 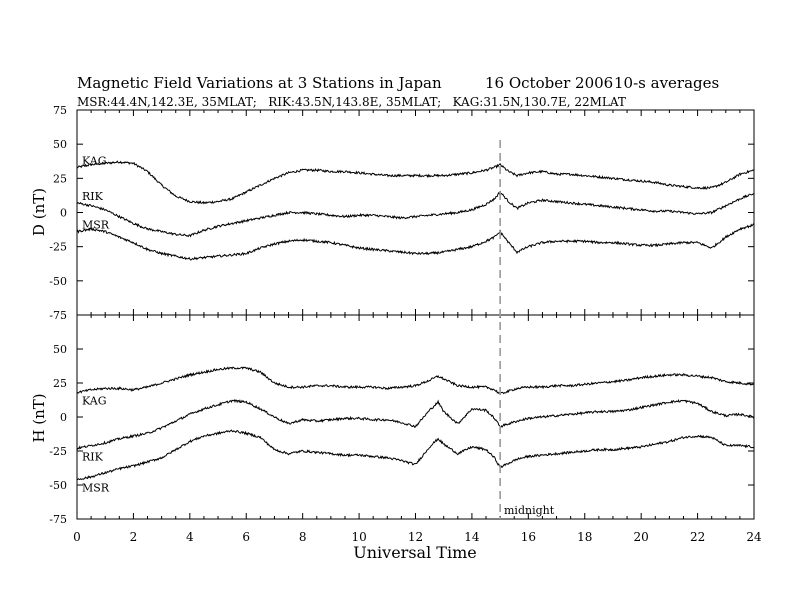 I want to click on x-tick-label: 2, so click(x=134, y=537).